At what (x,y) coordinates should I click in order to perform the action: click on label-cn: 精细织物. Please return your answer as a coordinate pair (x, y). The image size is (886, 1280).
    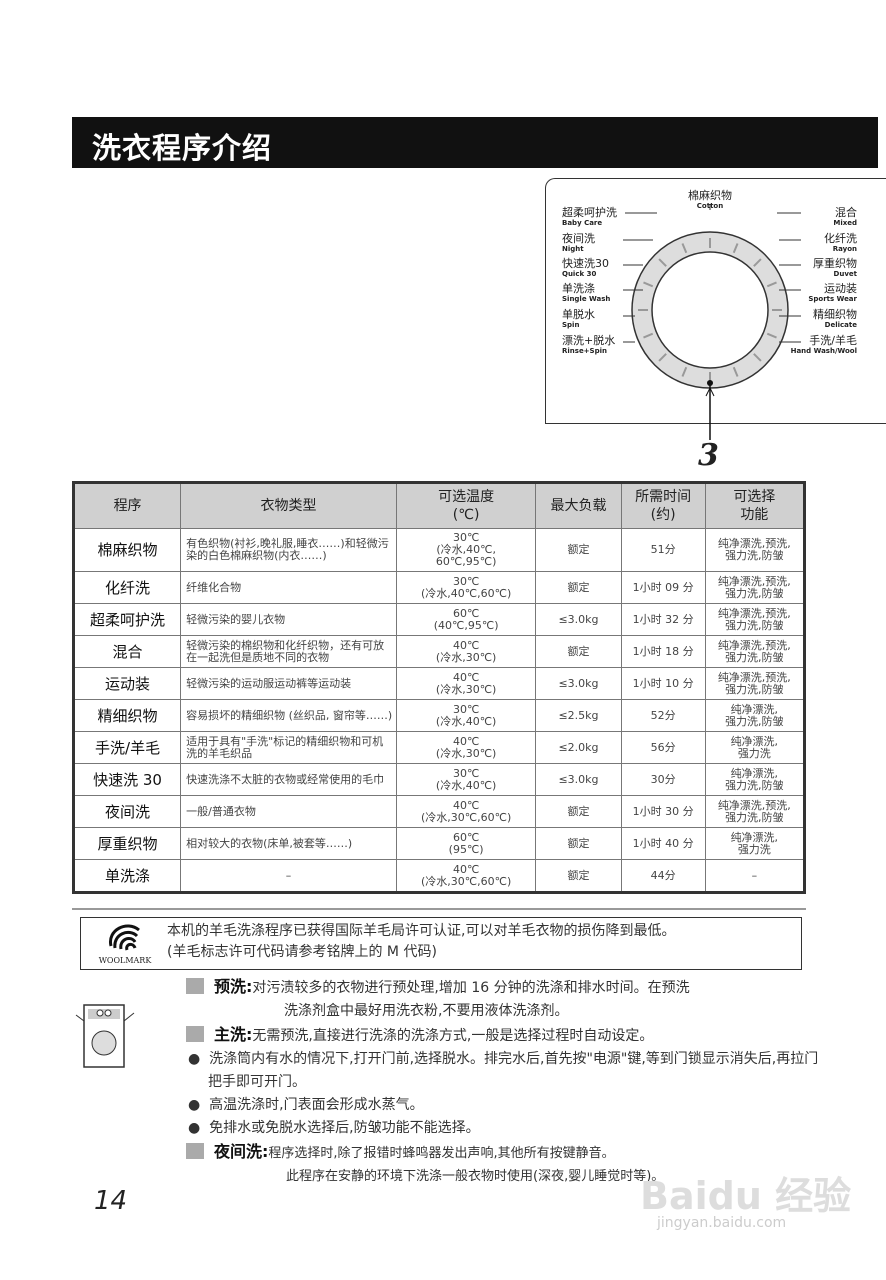
    Looking at the image, I should click on (835, 314).